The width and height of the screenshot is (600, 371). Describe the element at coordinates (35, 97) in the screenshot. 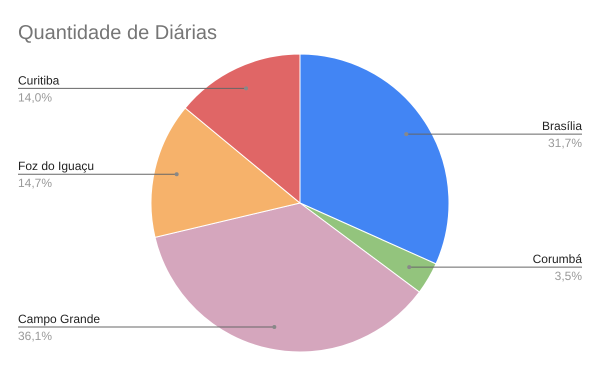

I see `data-label: 14,0%` at that location.